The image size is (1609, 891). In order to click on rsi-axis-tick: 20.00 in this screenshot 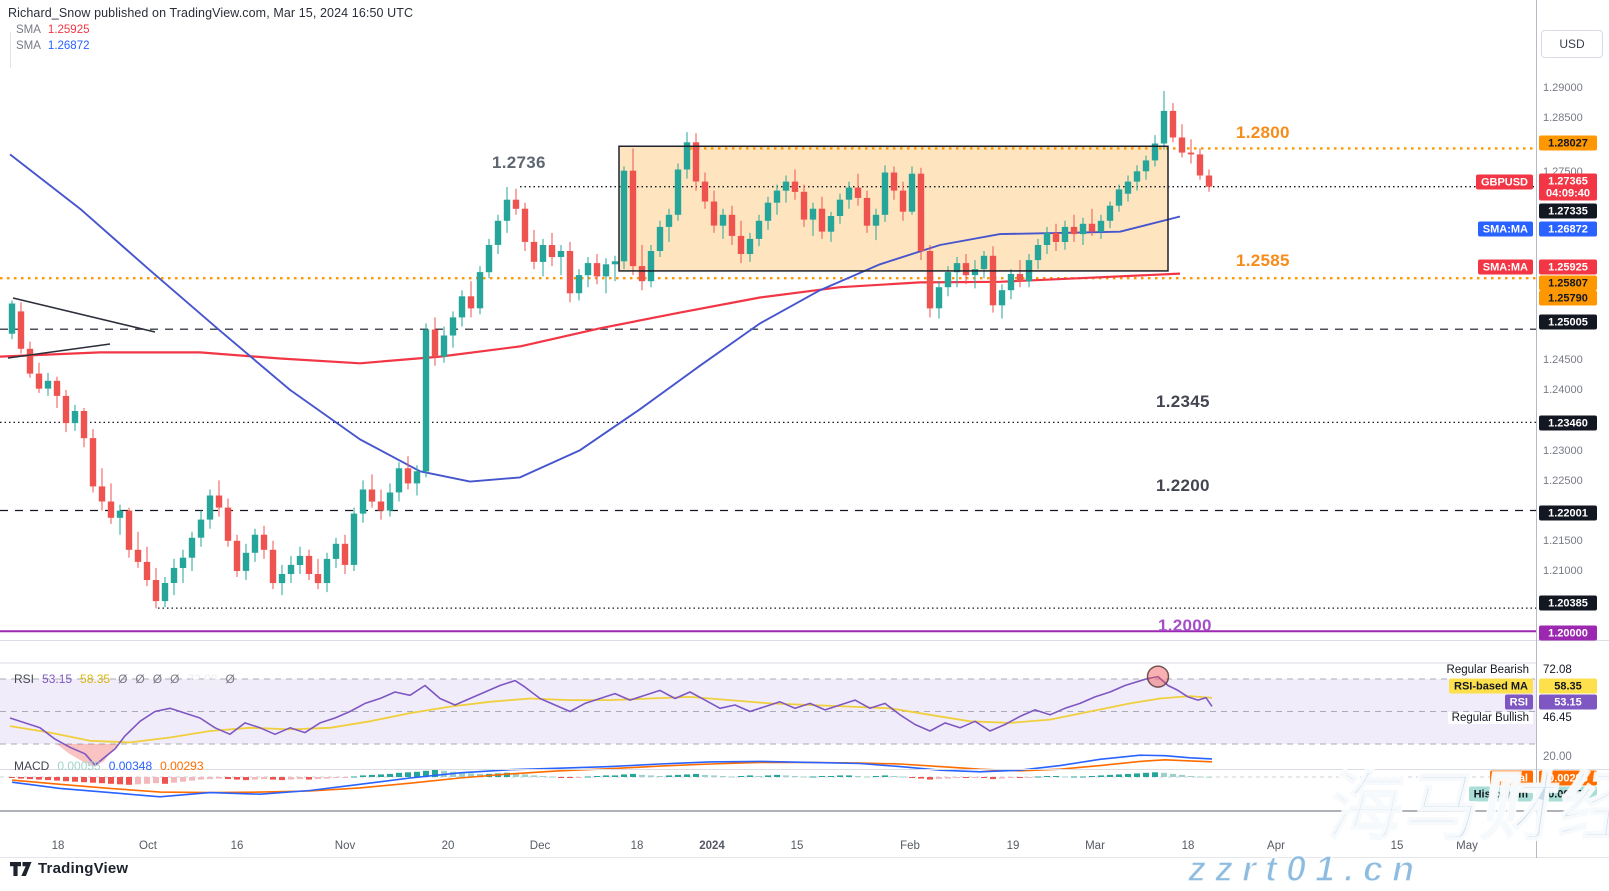, I will do `click(1557, 757)`.